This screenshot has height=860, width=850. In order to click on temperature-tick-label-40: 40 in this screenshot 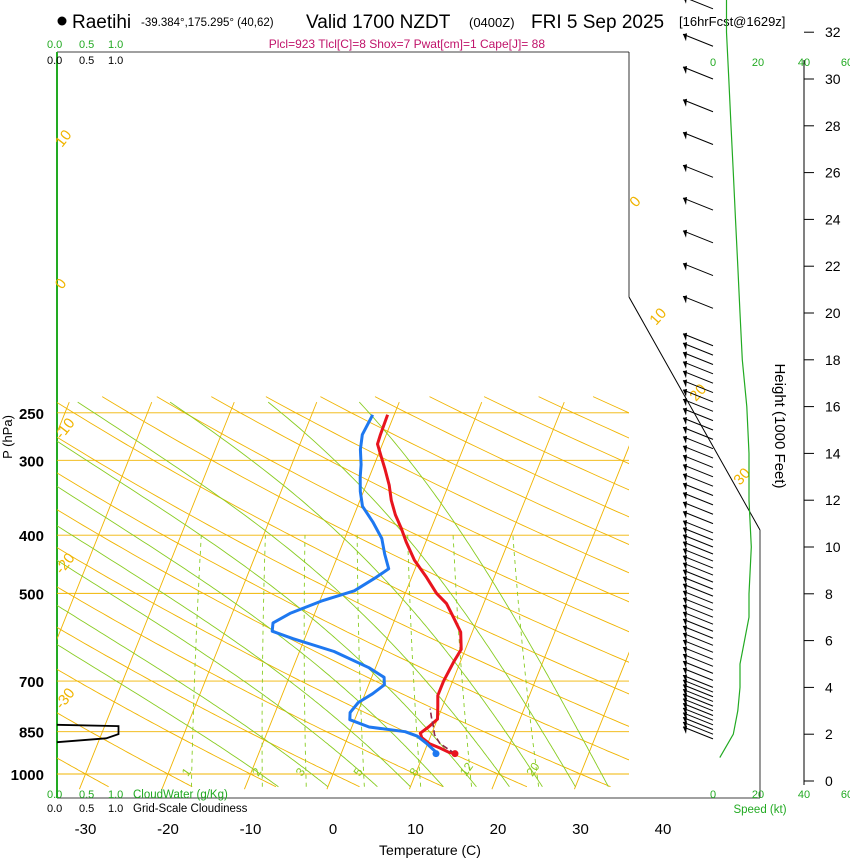, I will do `click(663, 829)`.